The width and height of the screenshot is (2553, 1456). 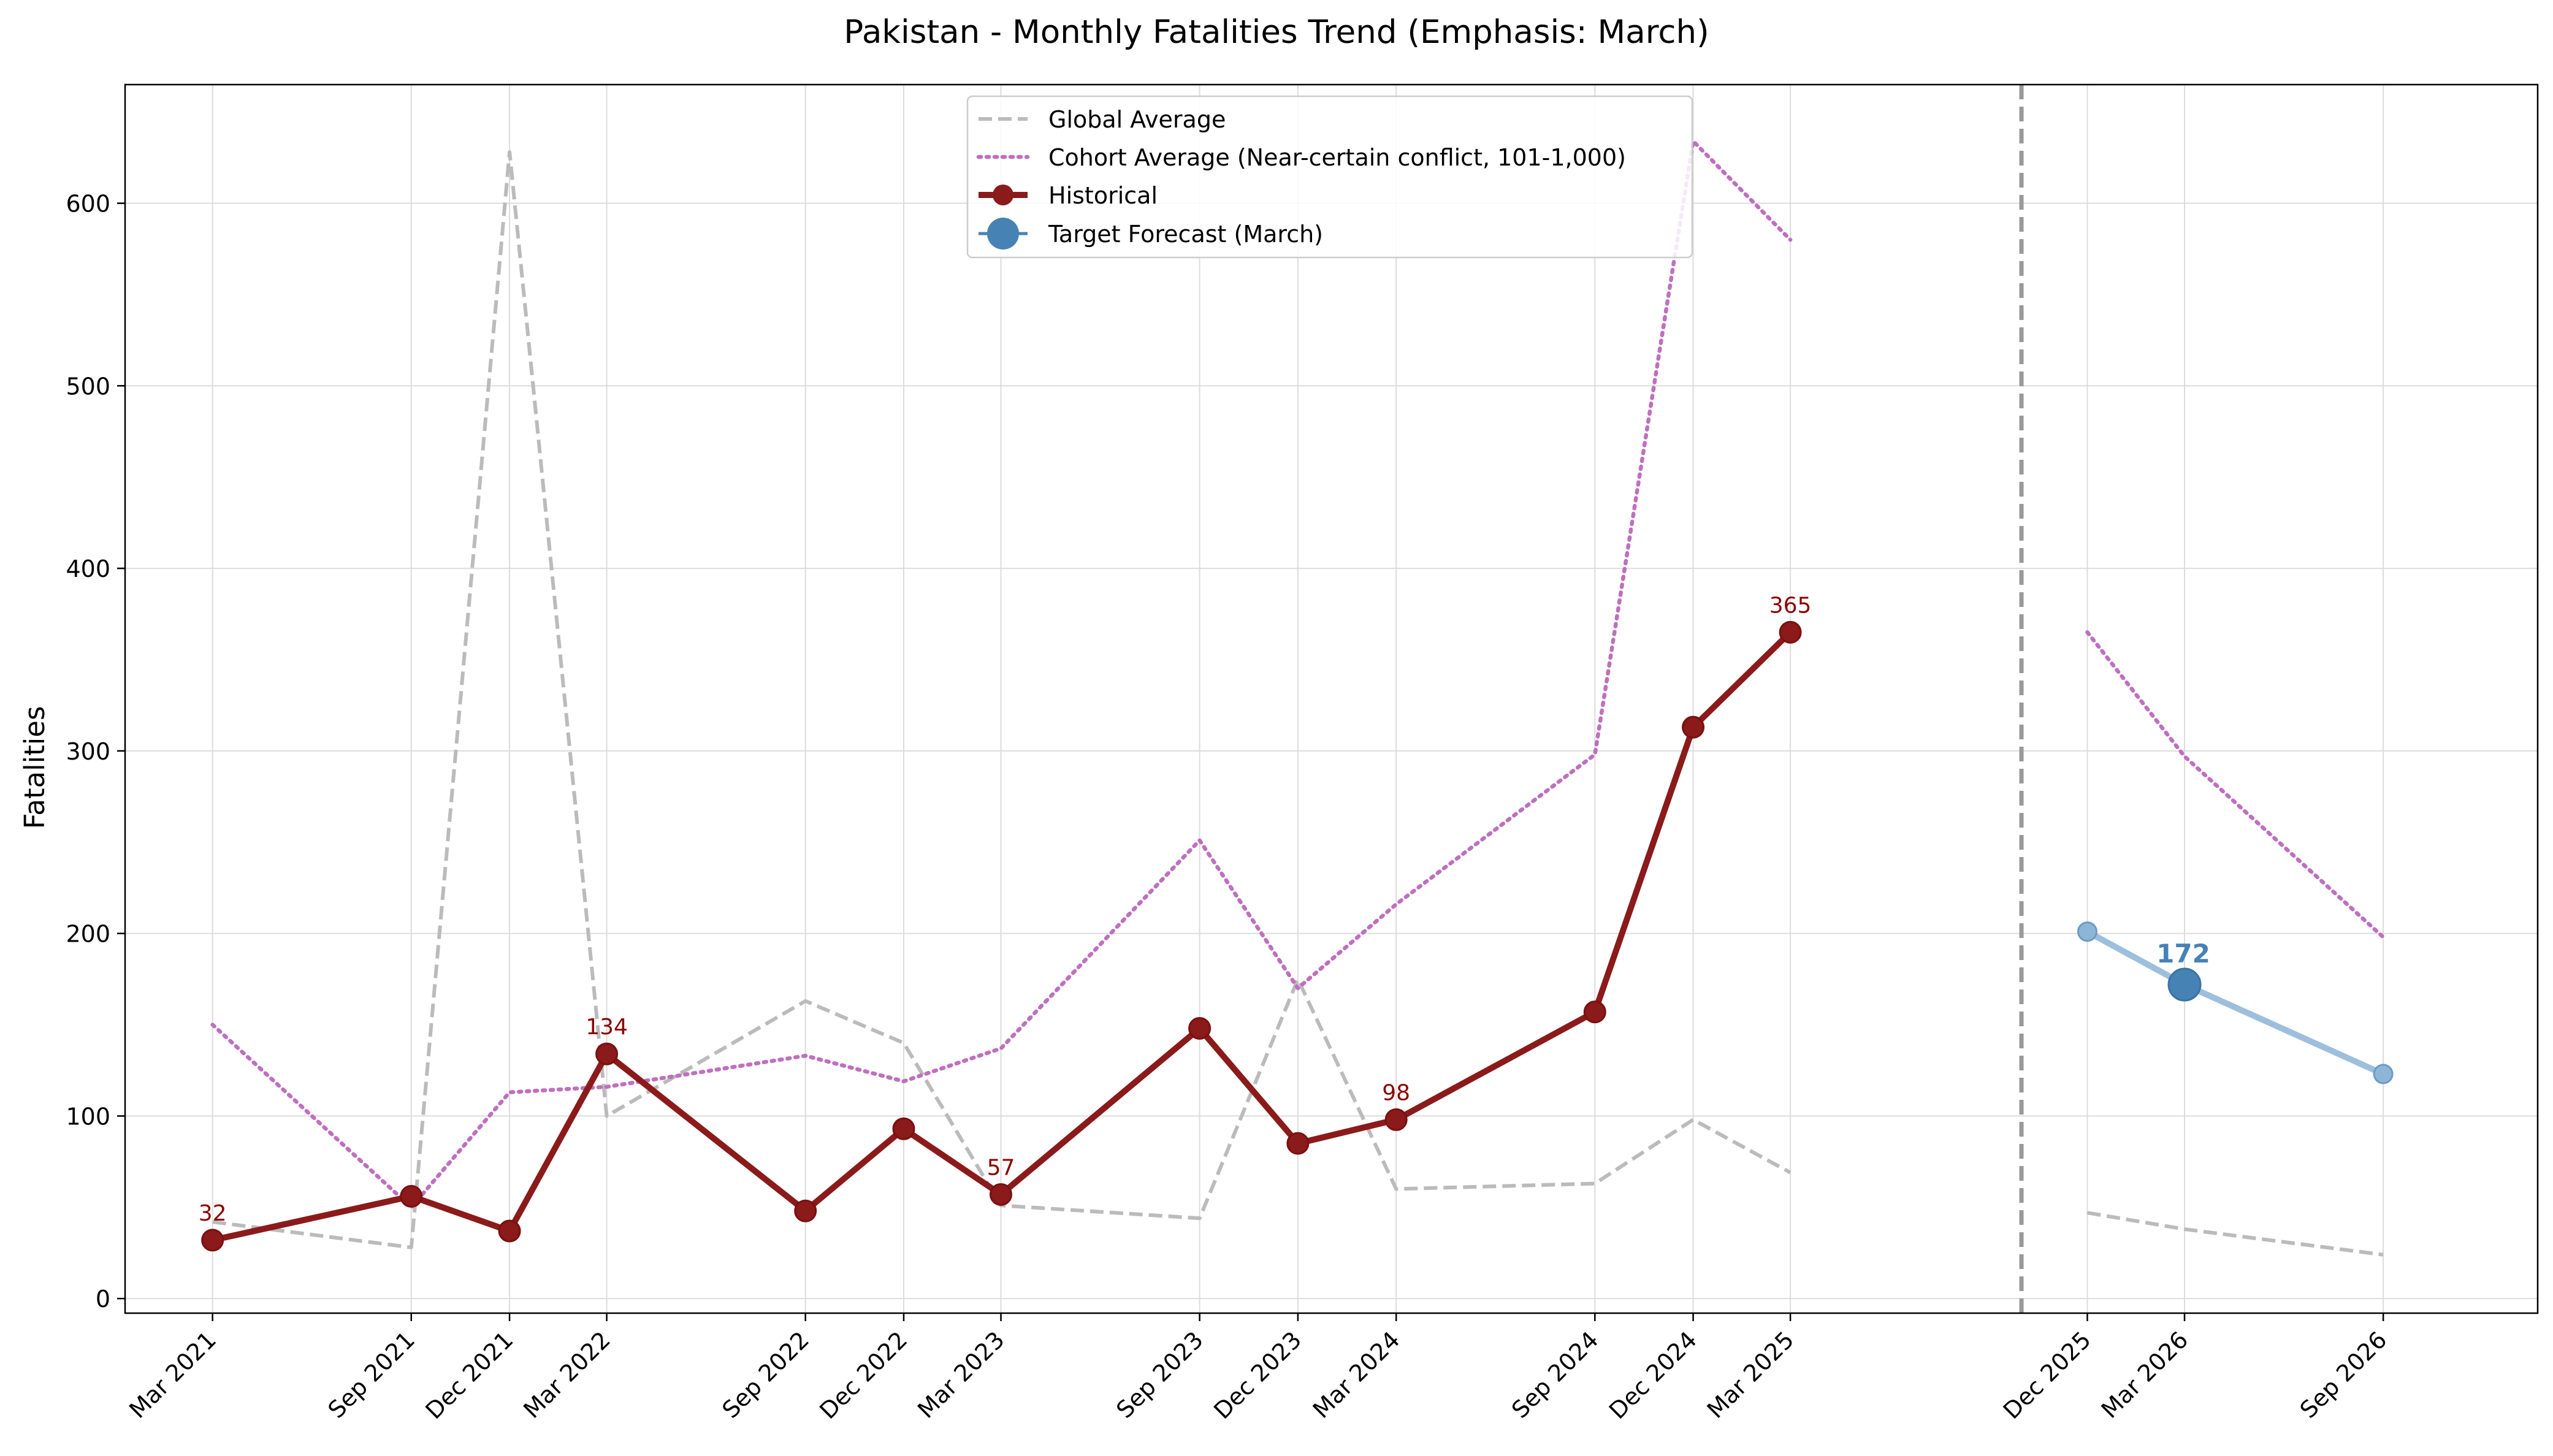 What do you see at coordinates (2047, 1375) in the screenshot?
I see `x-tick-label: Dec 2025` at bounding box center [2047, 1375].